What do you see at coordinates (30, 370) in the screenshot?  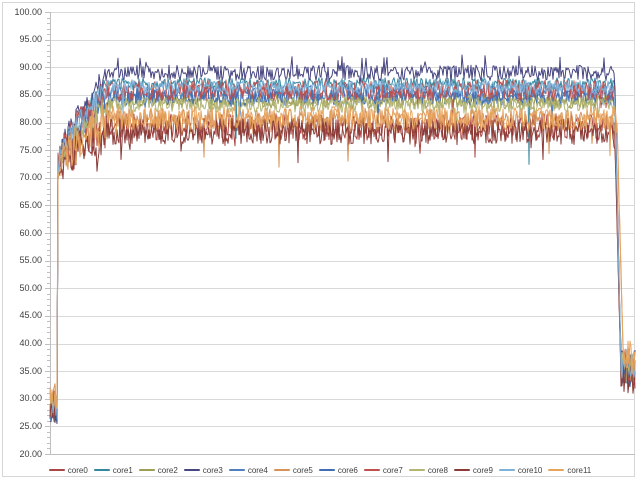 I see `y-axis-tick-label: 35.00` at bounding box center [30, 370].